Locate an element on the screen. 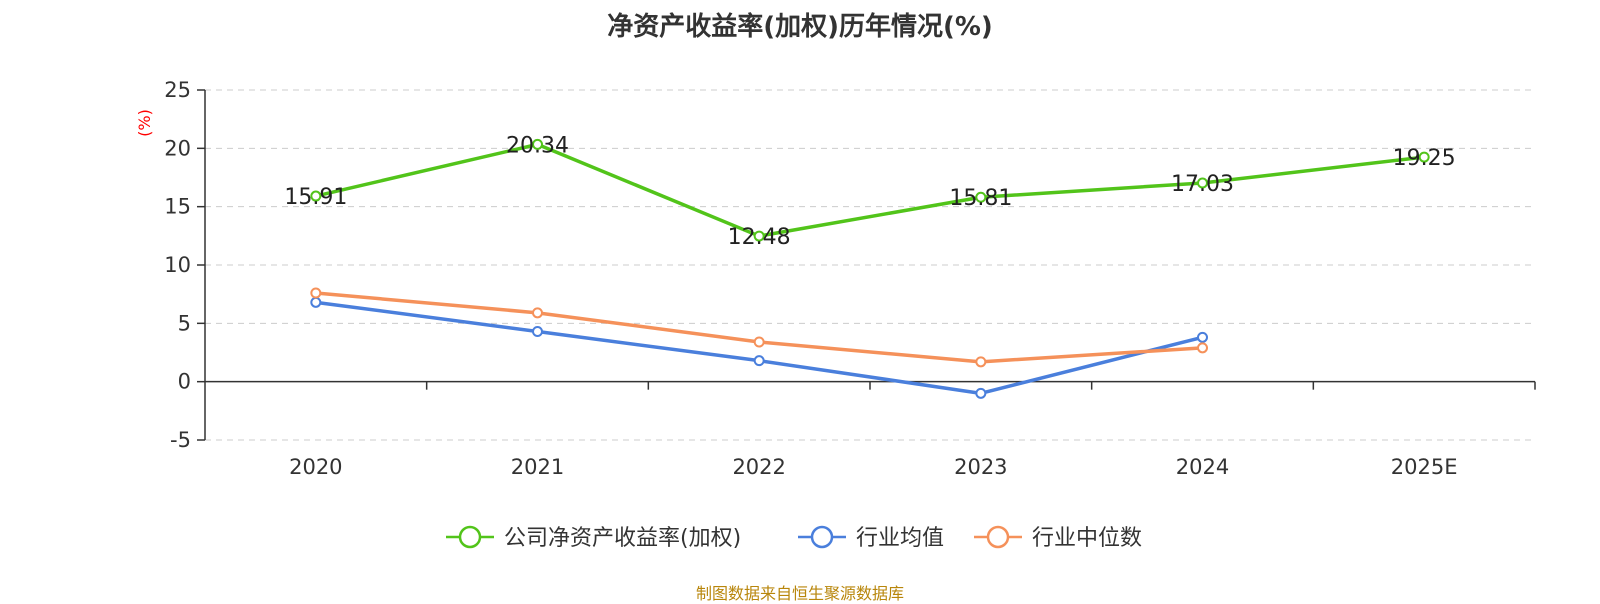  y-tick-label: 20 is located at coordinates (177, 148).